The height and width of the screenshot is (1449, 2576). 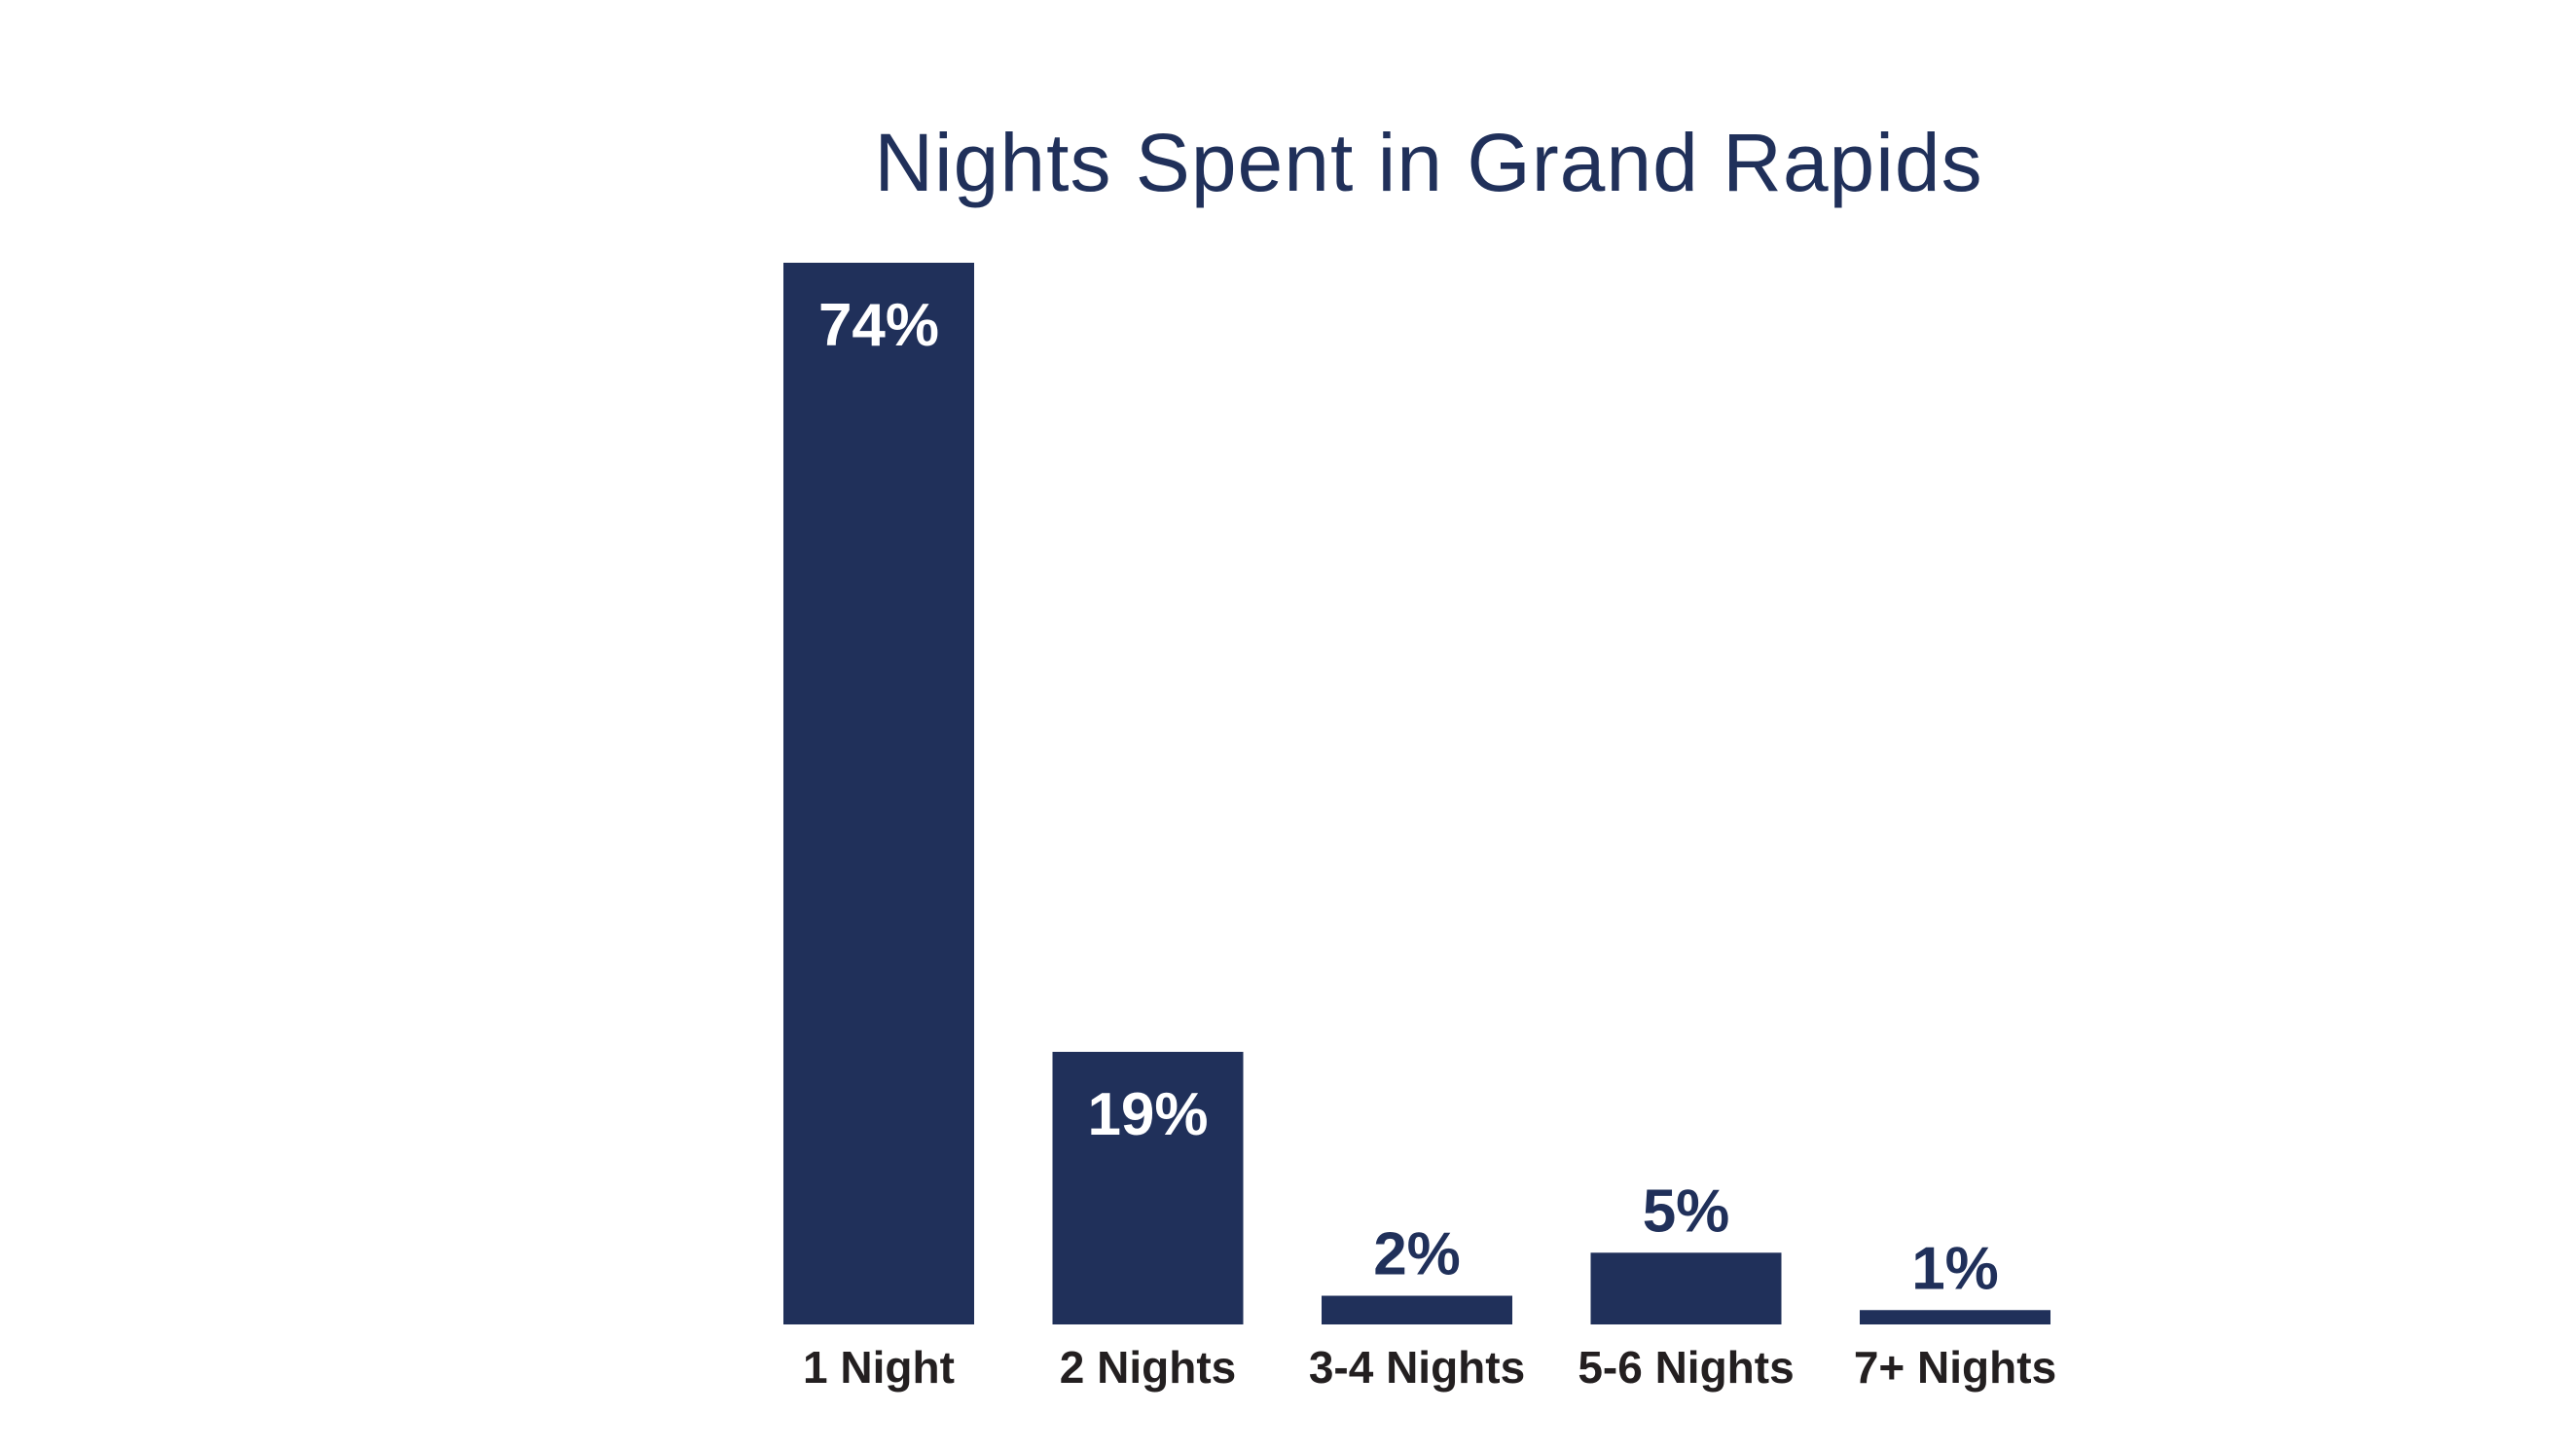 What do you see at coordinates (1428, 163) in the screenshot?
I see `chart-title: Nights Spent in Grand Rapids` at bounding box center [1428, 163].